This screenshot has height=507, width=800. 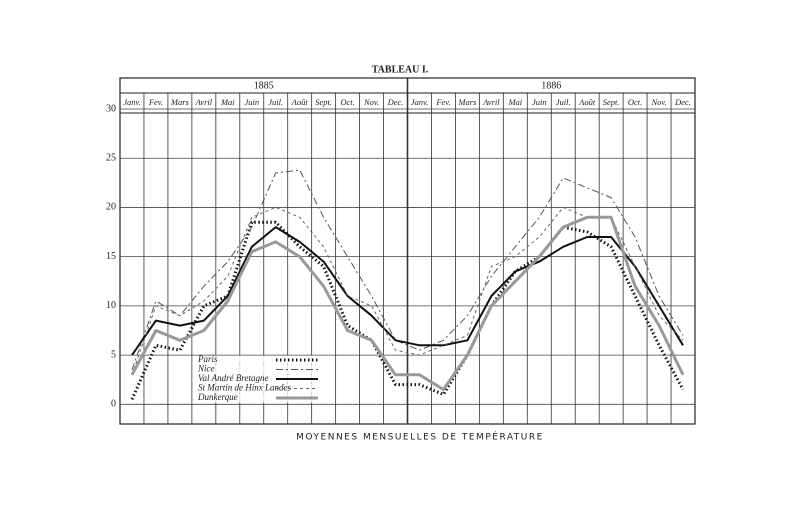 What do you see at coordinates (551, 85) in the screenshot?
I see `year-label: 1886` at bounding box center [551, 85].